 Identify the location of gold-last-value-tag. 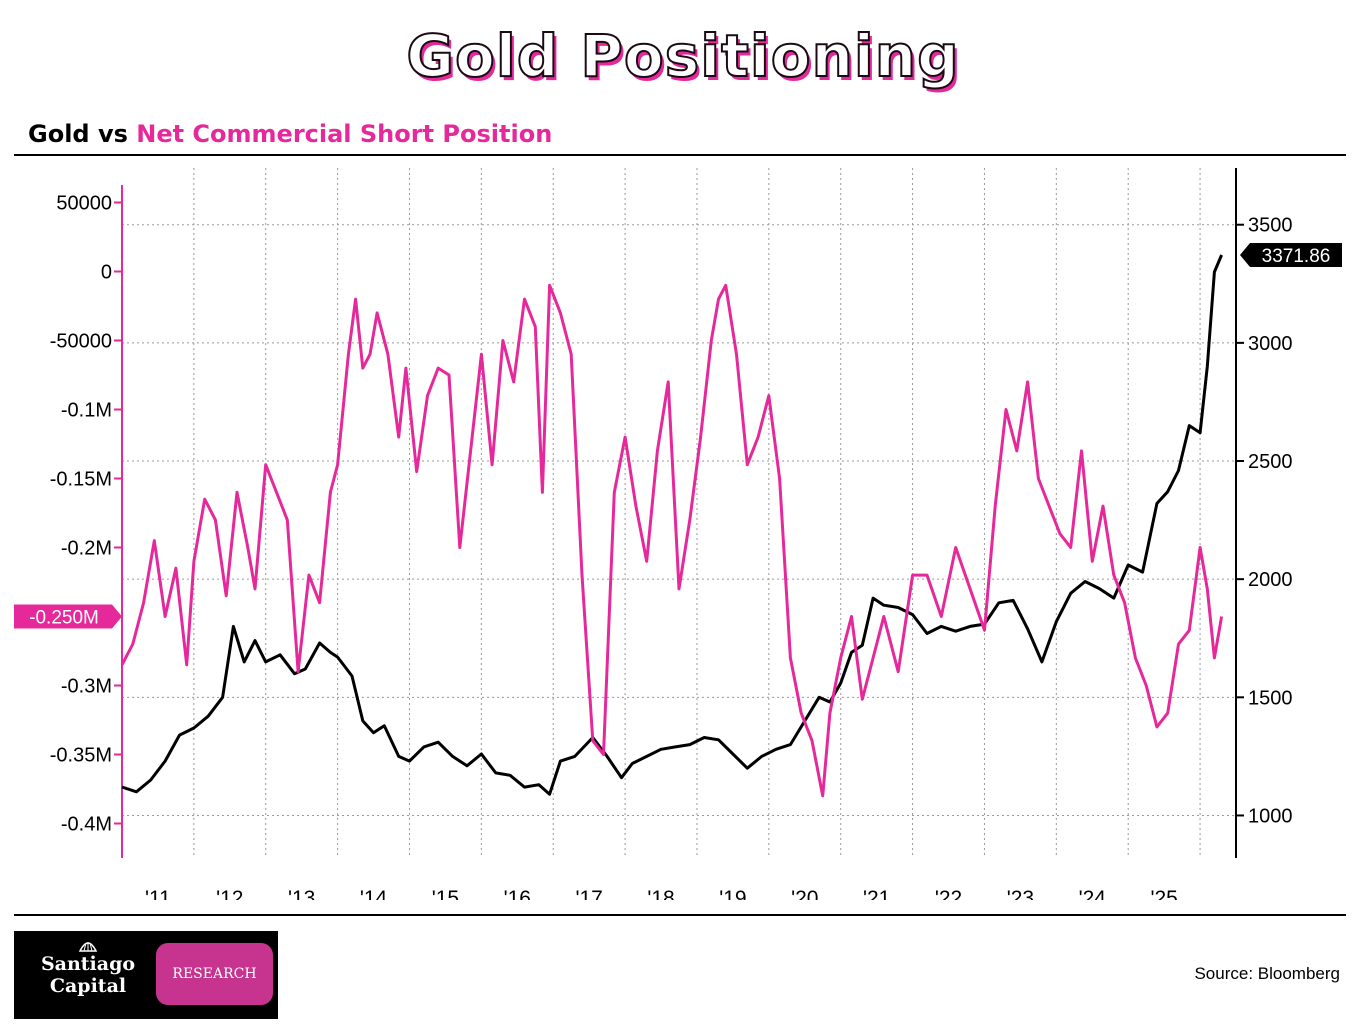
(1291, 254).